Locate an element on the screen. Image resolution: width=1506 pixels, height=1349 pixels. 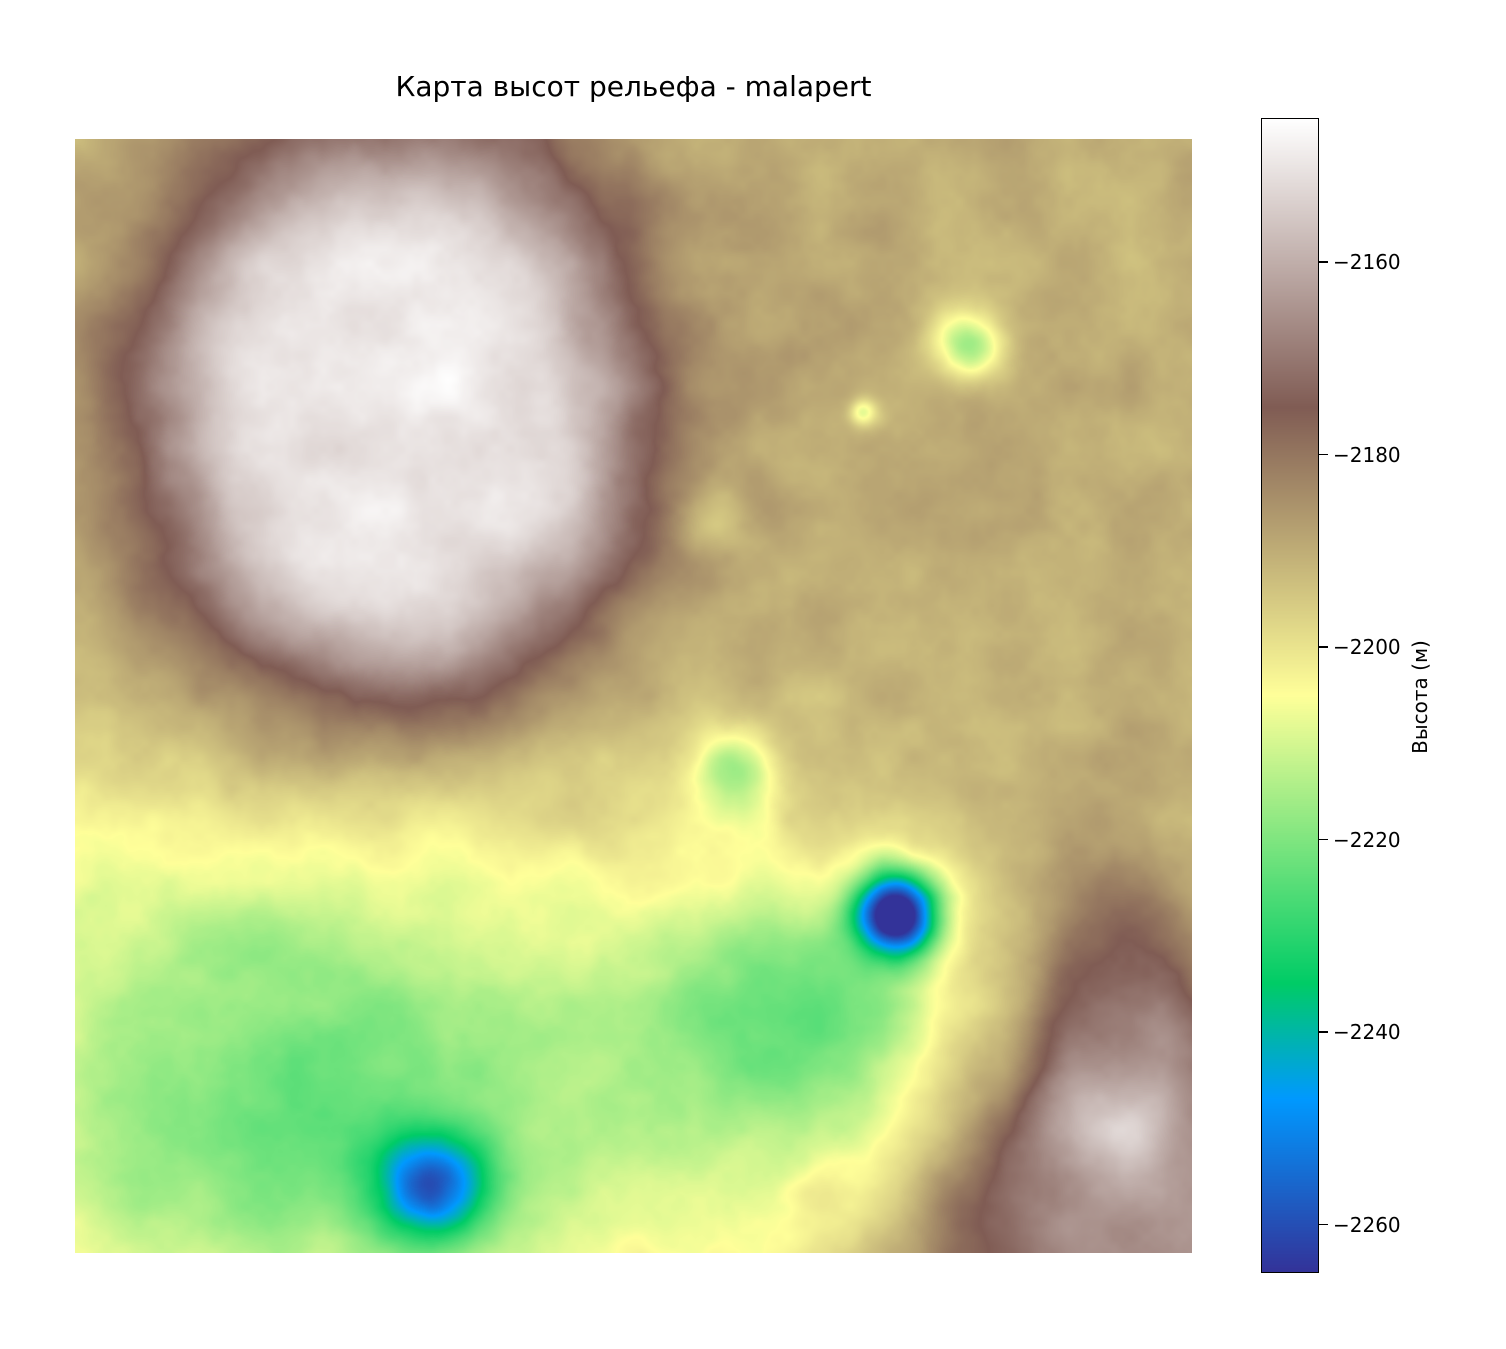
colorbar is located at coordinates (1290, 695).